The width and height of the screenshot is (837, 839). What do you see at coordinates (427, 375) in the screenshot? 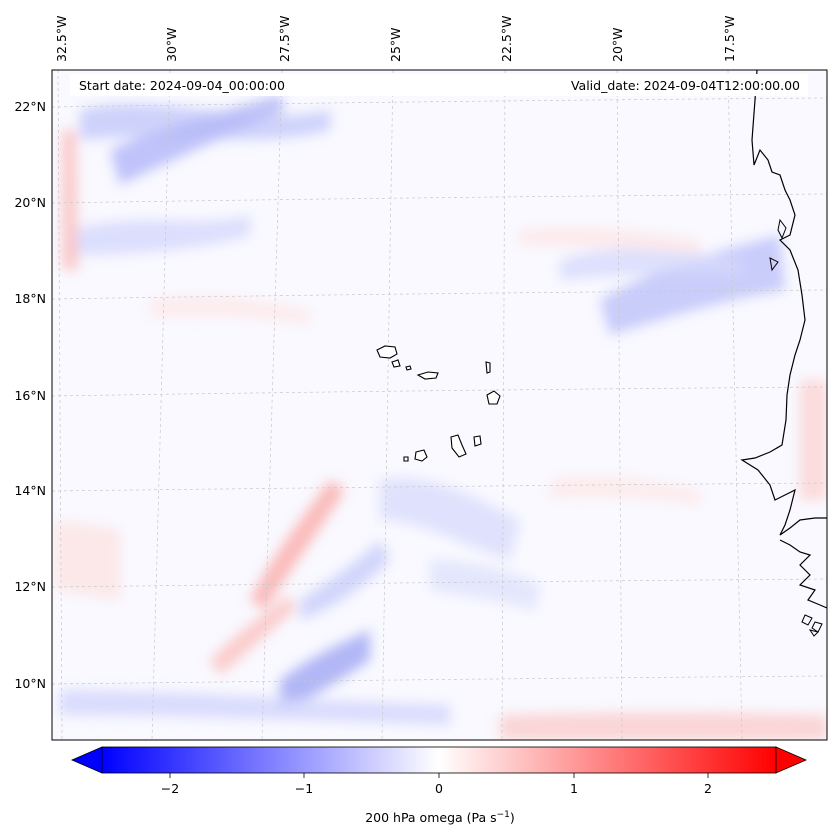
I see `sao-nicolau` at bounding box center [427, 375].